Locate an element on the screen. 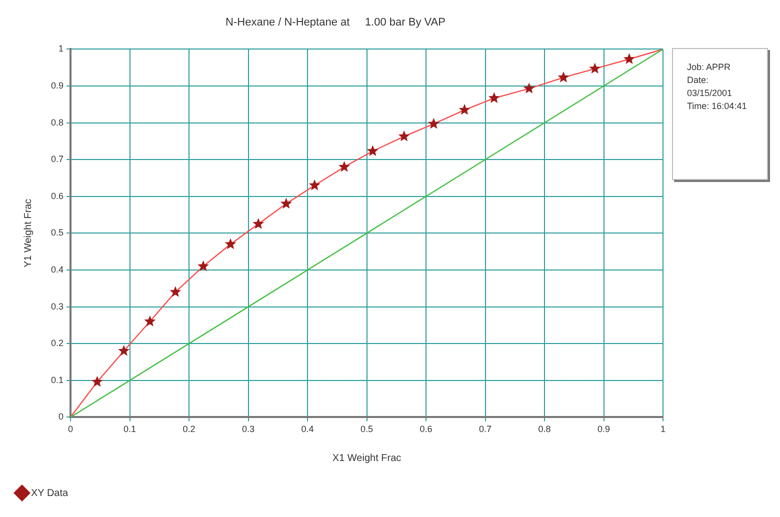  chart-title: N-Hexane / N-Heptane at 1.00 bar By VAP is located at coordinates (336, 22).